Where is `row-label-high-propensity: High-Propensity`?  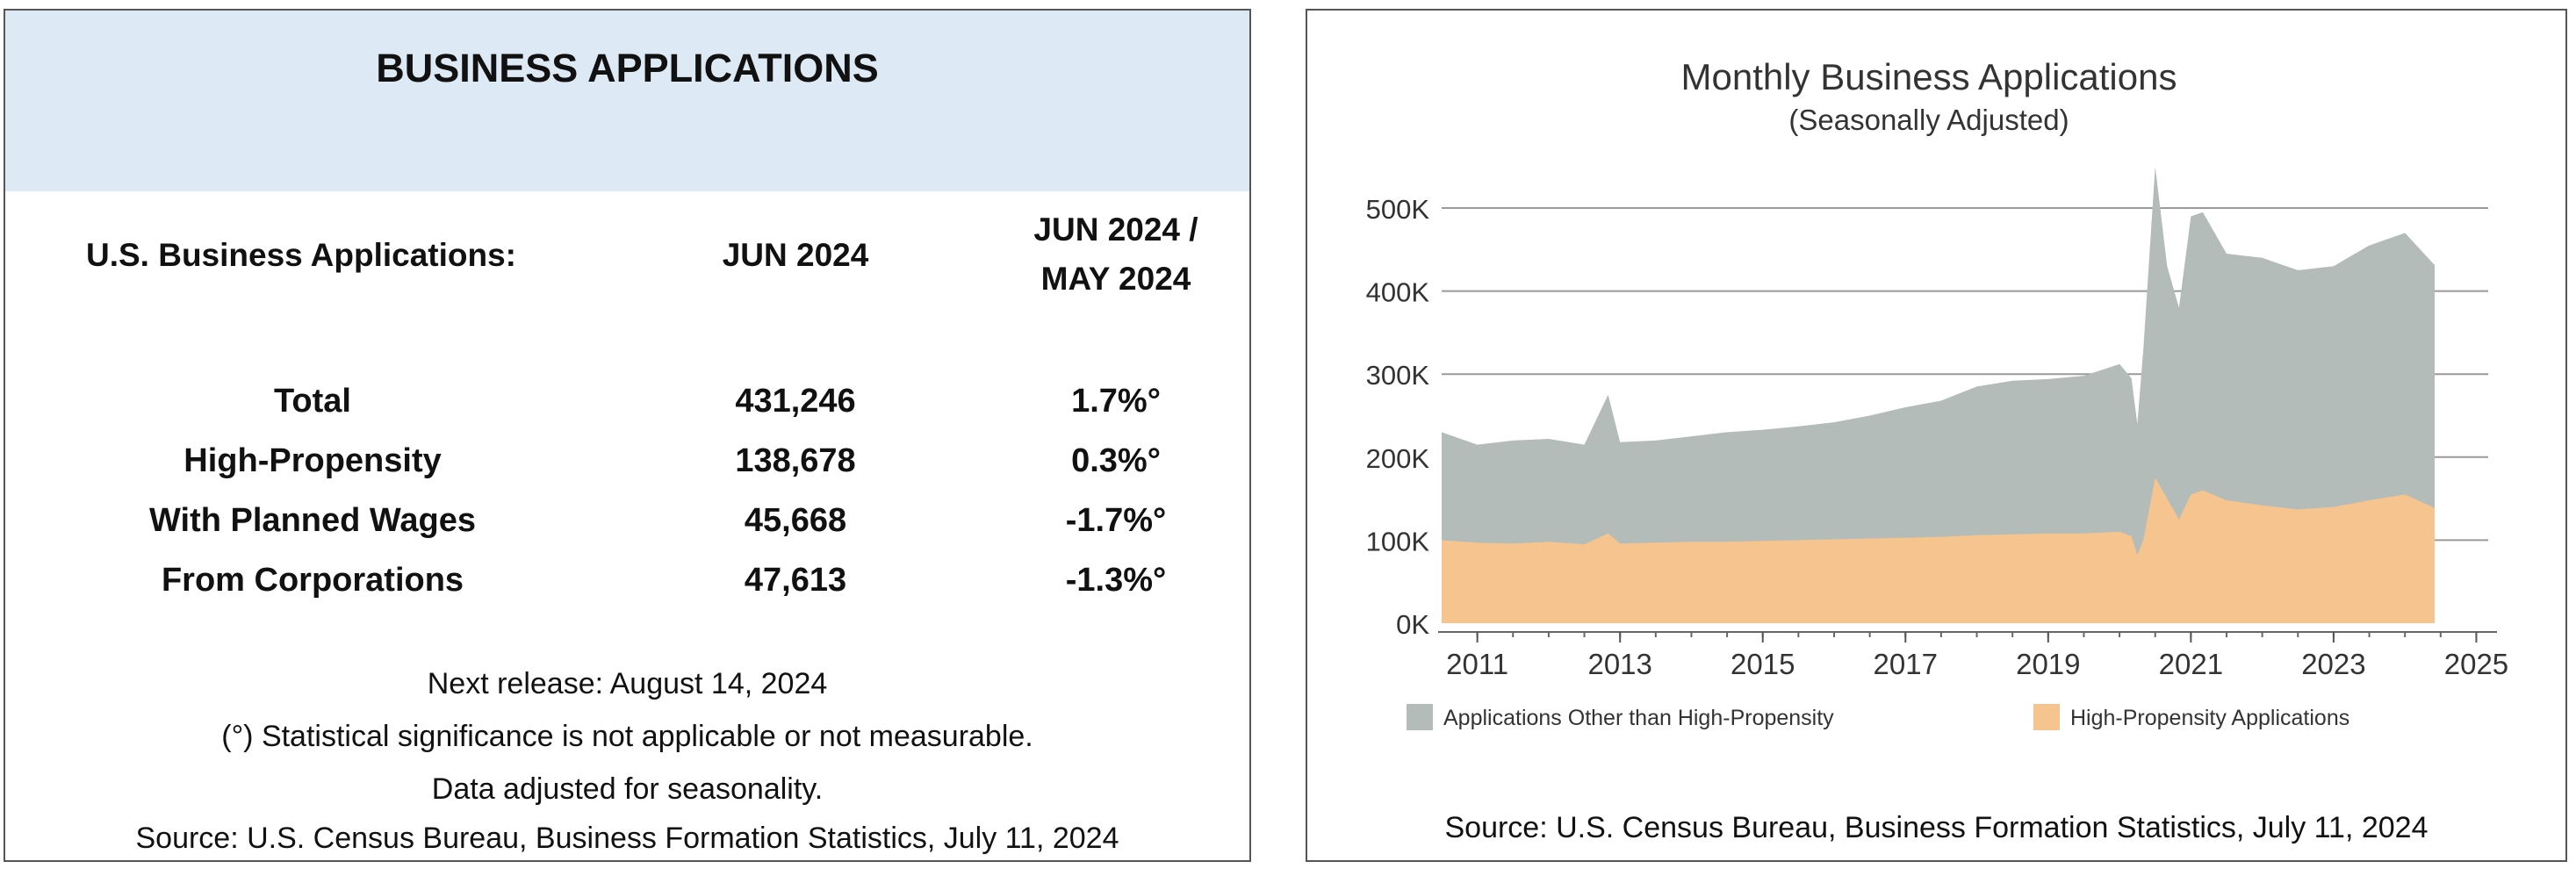
row-label-high-propensity: High-Propensity is located at coordinates (312, 461).